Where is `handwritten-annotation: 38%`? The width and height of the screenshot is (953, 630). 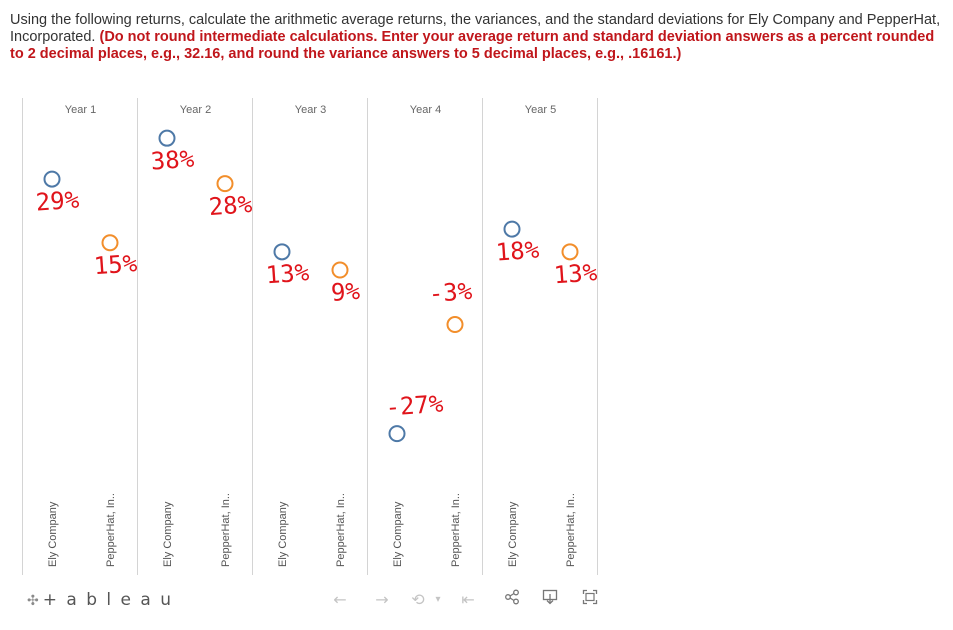 handwritten-annotation: 38% is located at coordinates (173, 160).